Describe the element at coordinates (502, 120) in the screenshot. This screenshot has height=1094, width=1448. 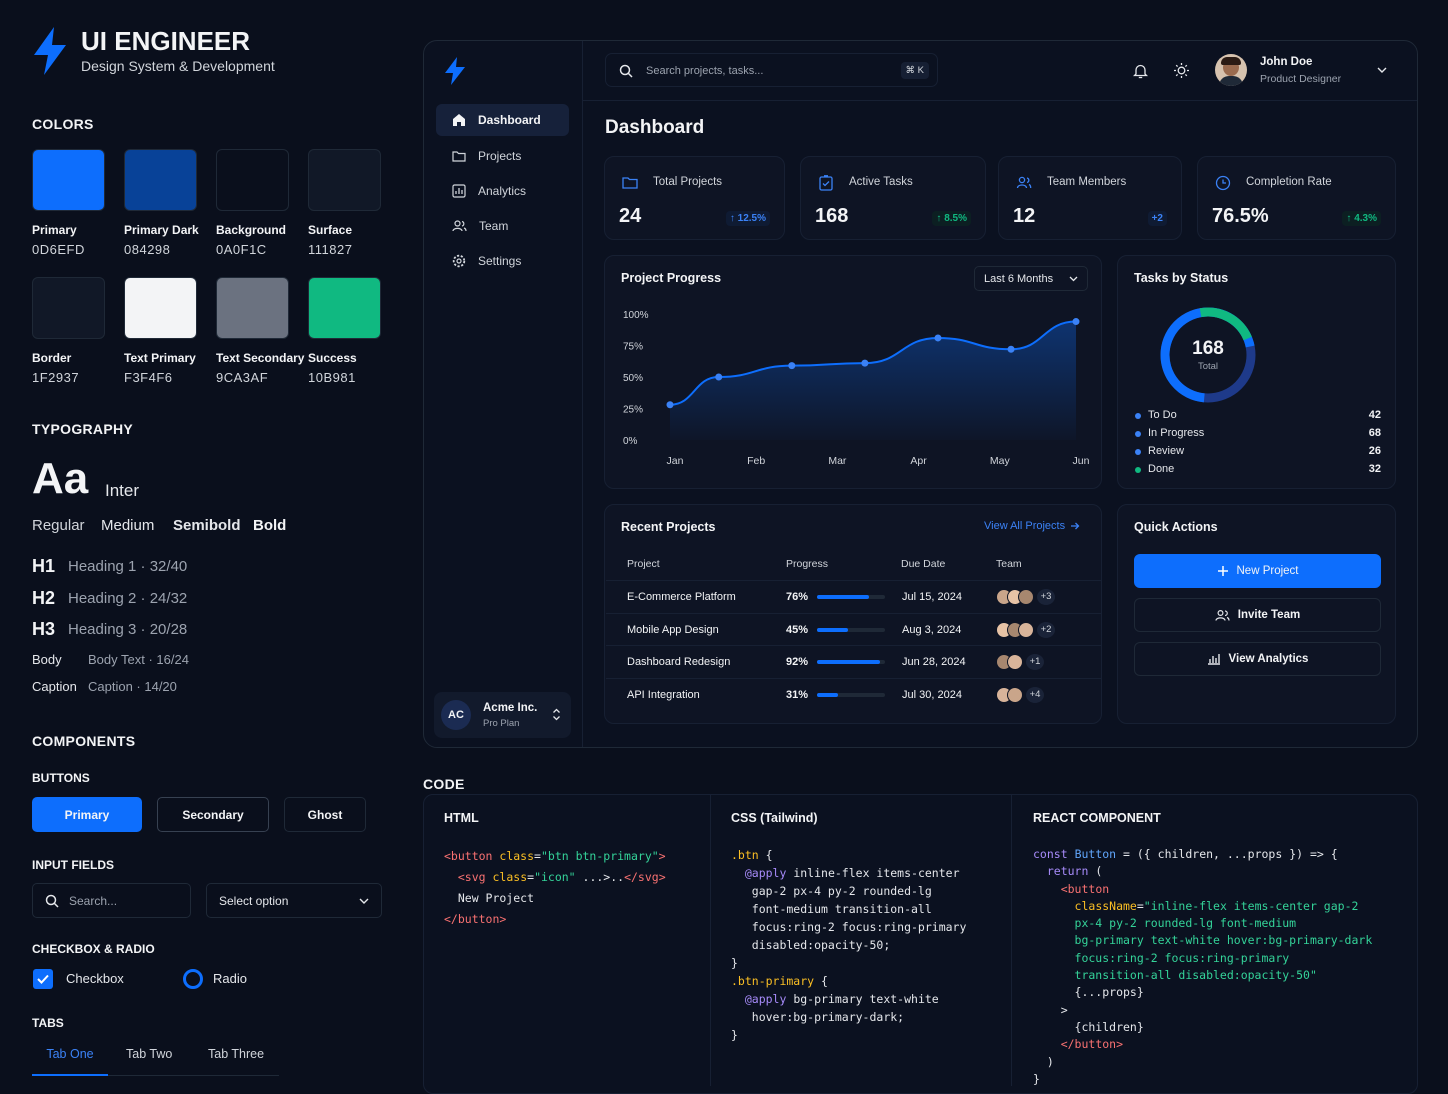
I see `sidebar-item-dashboard: Dashboard` at that location.